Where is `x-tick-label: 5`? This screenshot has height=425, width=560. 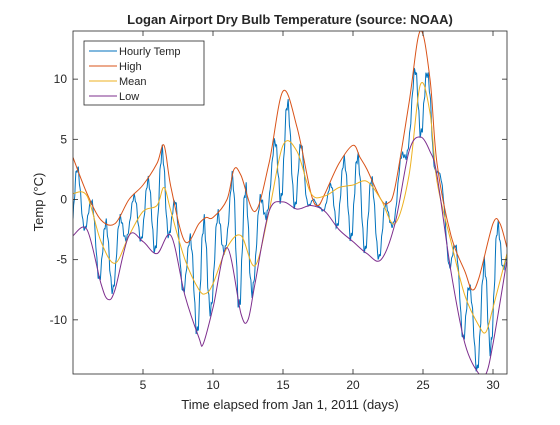 x-tick-label: 5 is located at coordinates (143, 385).